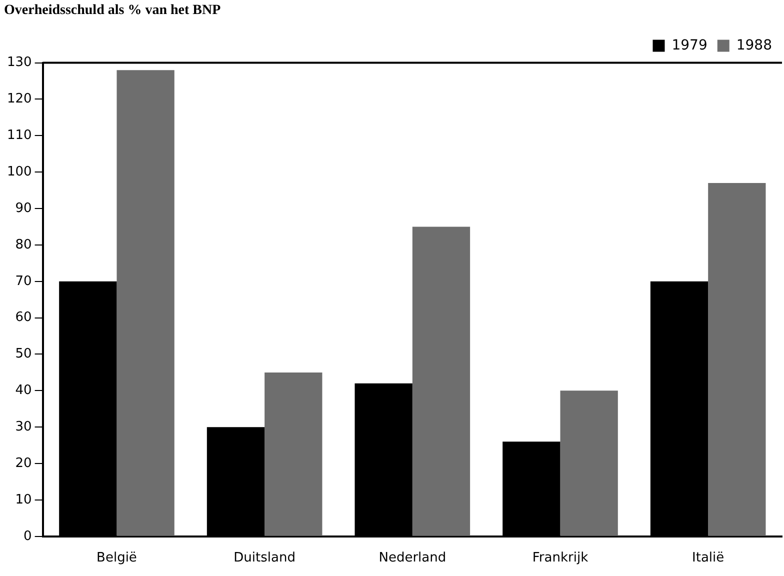 This screenshot has width=784, height=576. I want to click on y-tick-label: 10, so click(23, 500).